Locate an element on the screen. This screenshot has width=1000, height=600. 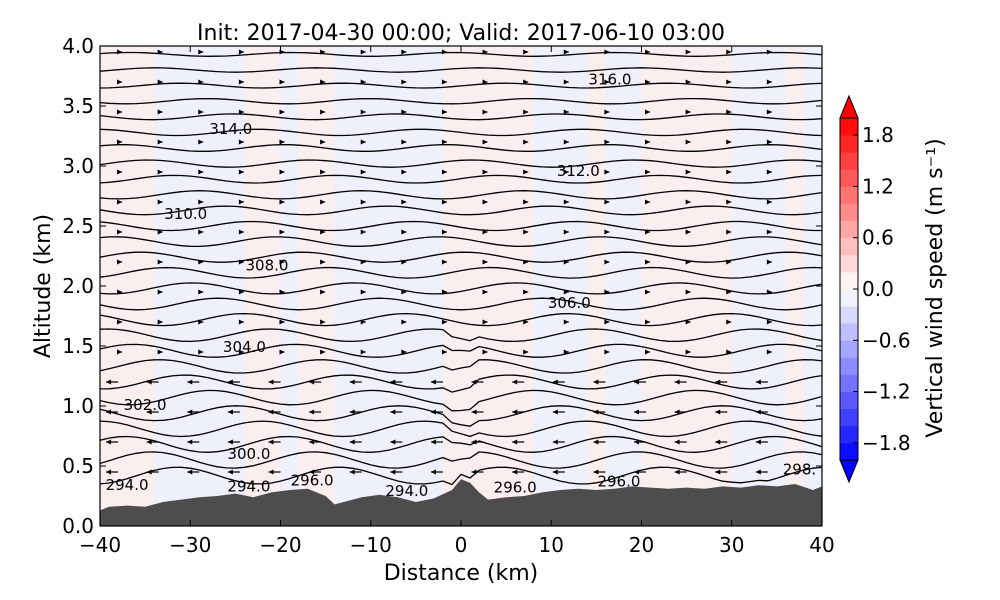
x-tick-label: −40 is located at coordinates (100, 545).